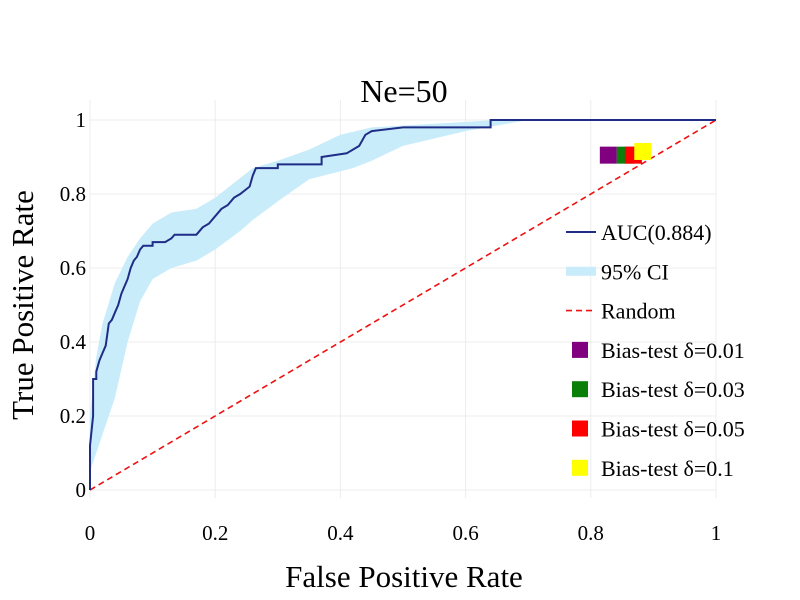 The height and width of the screenshot is (600, 800). What do you see at coordinates (22, 305) in the screenshot?
I see `y-axis-title: True Positive Rate` at bounding box center [22, 305].